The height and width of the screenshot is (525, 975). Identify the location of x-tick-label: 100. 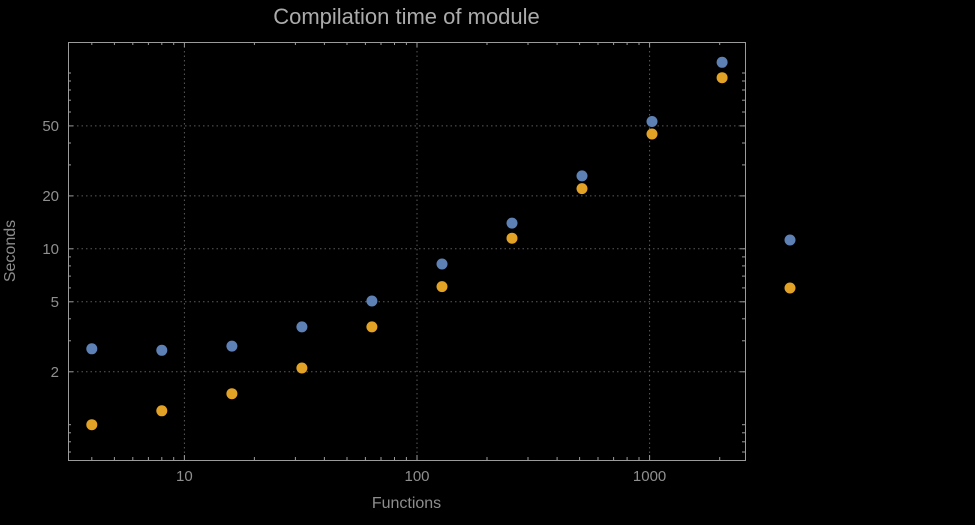
(416, 476).